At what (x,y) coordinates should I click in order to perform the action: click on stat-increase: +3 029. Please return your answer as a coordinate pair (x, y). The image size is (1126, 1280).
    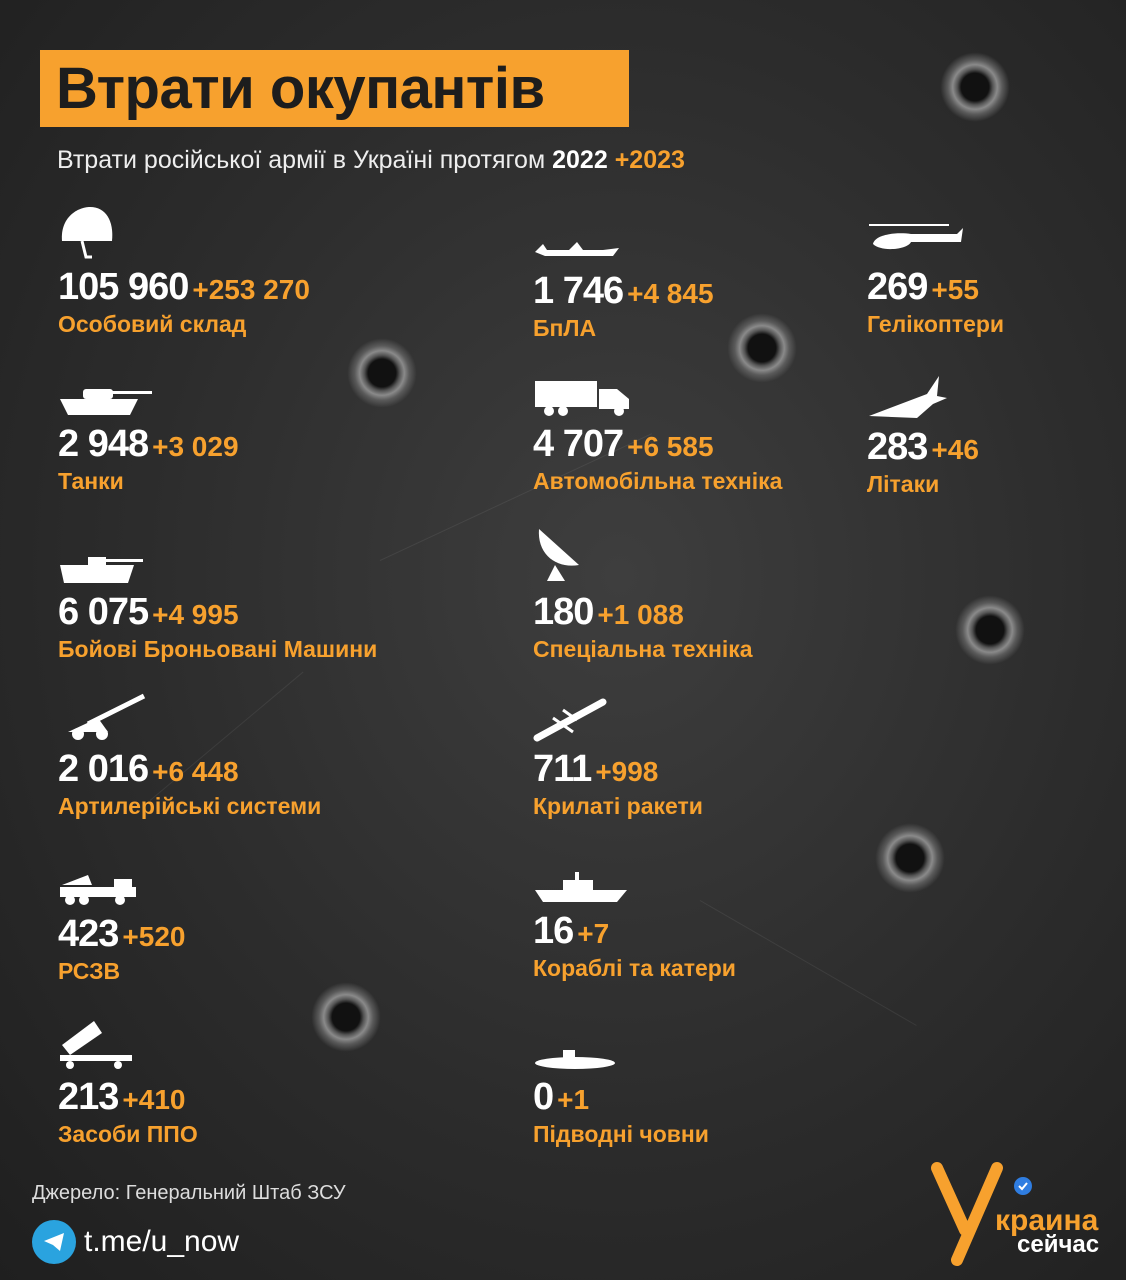
    Looking at the image, I should click on (195, 446).